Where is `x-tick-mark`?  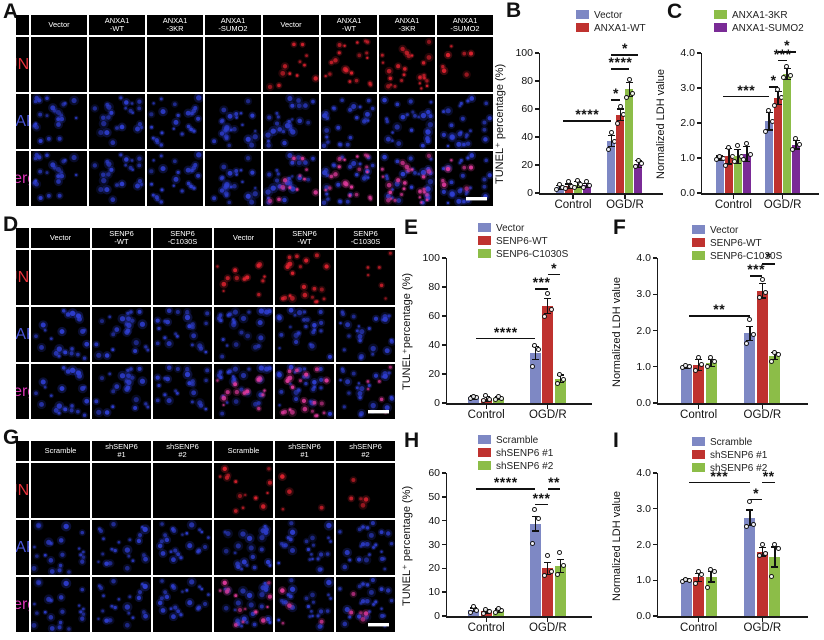
x-tick-mark is located at coordinates (782, 196).